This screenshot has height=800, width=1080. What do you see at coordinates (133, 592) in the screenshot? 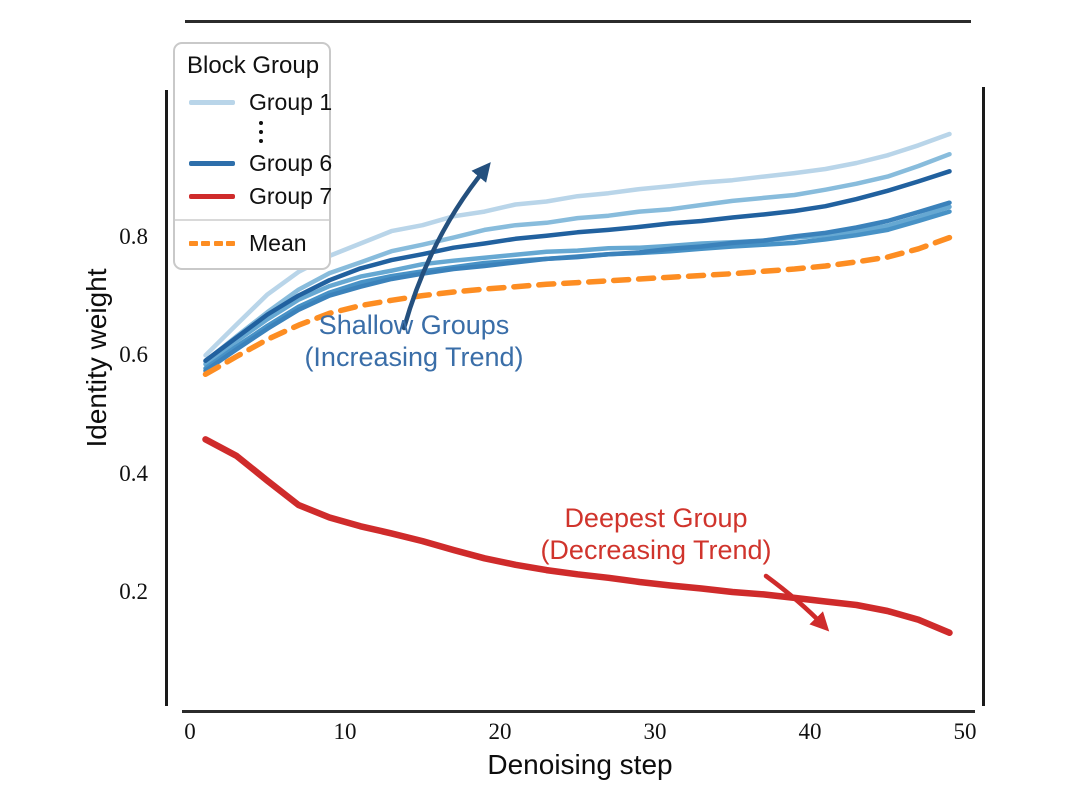
I see `y-tick-0.2: 0.2` at bounding box center [133, 592].